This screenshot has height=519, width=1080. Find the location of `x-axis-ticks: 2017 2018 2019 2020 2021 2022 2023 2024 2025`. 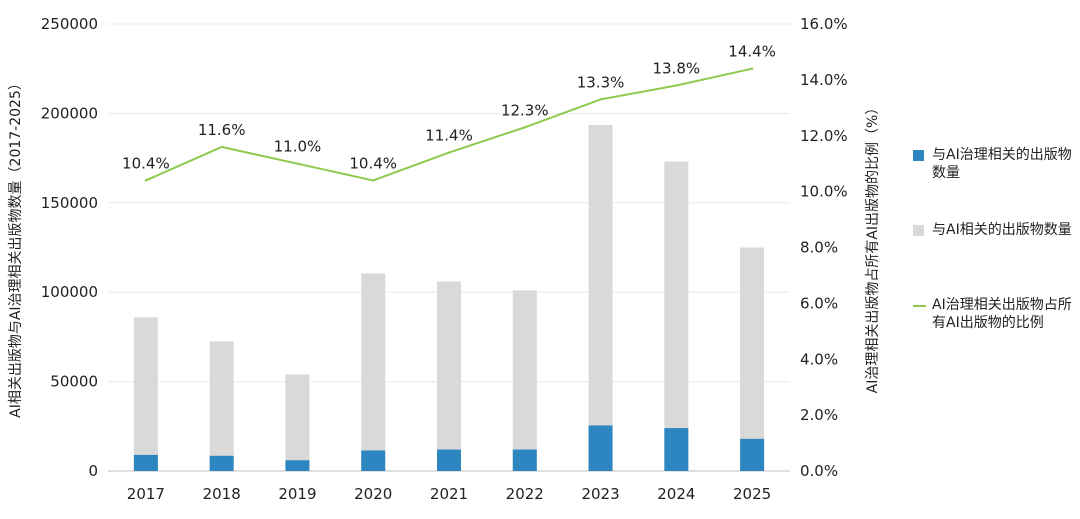

x-axis-ticks: 2017 2018 2019 2020 2021 2022 2023 2024 2025 is located at coordinates (449, 494).